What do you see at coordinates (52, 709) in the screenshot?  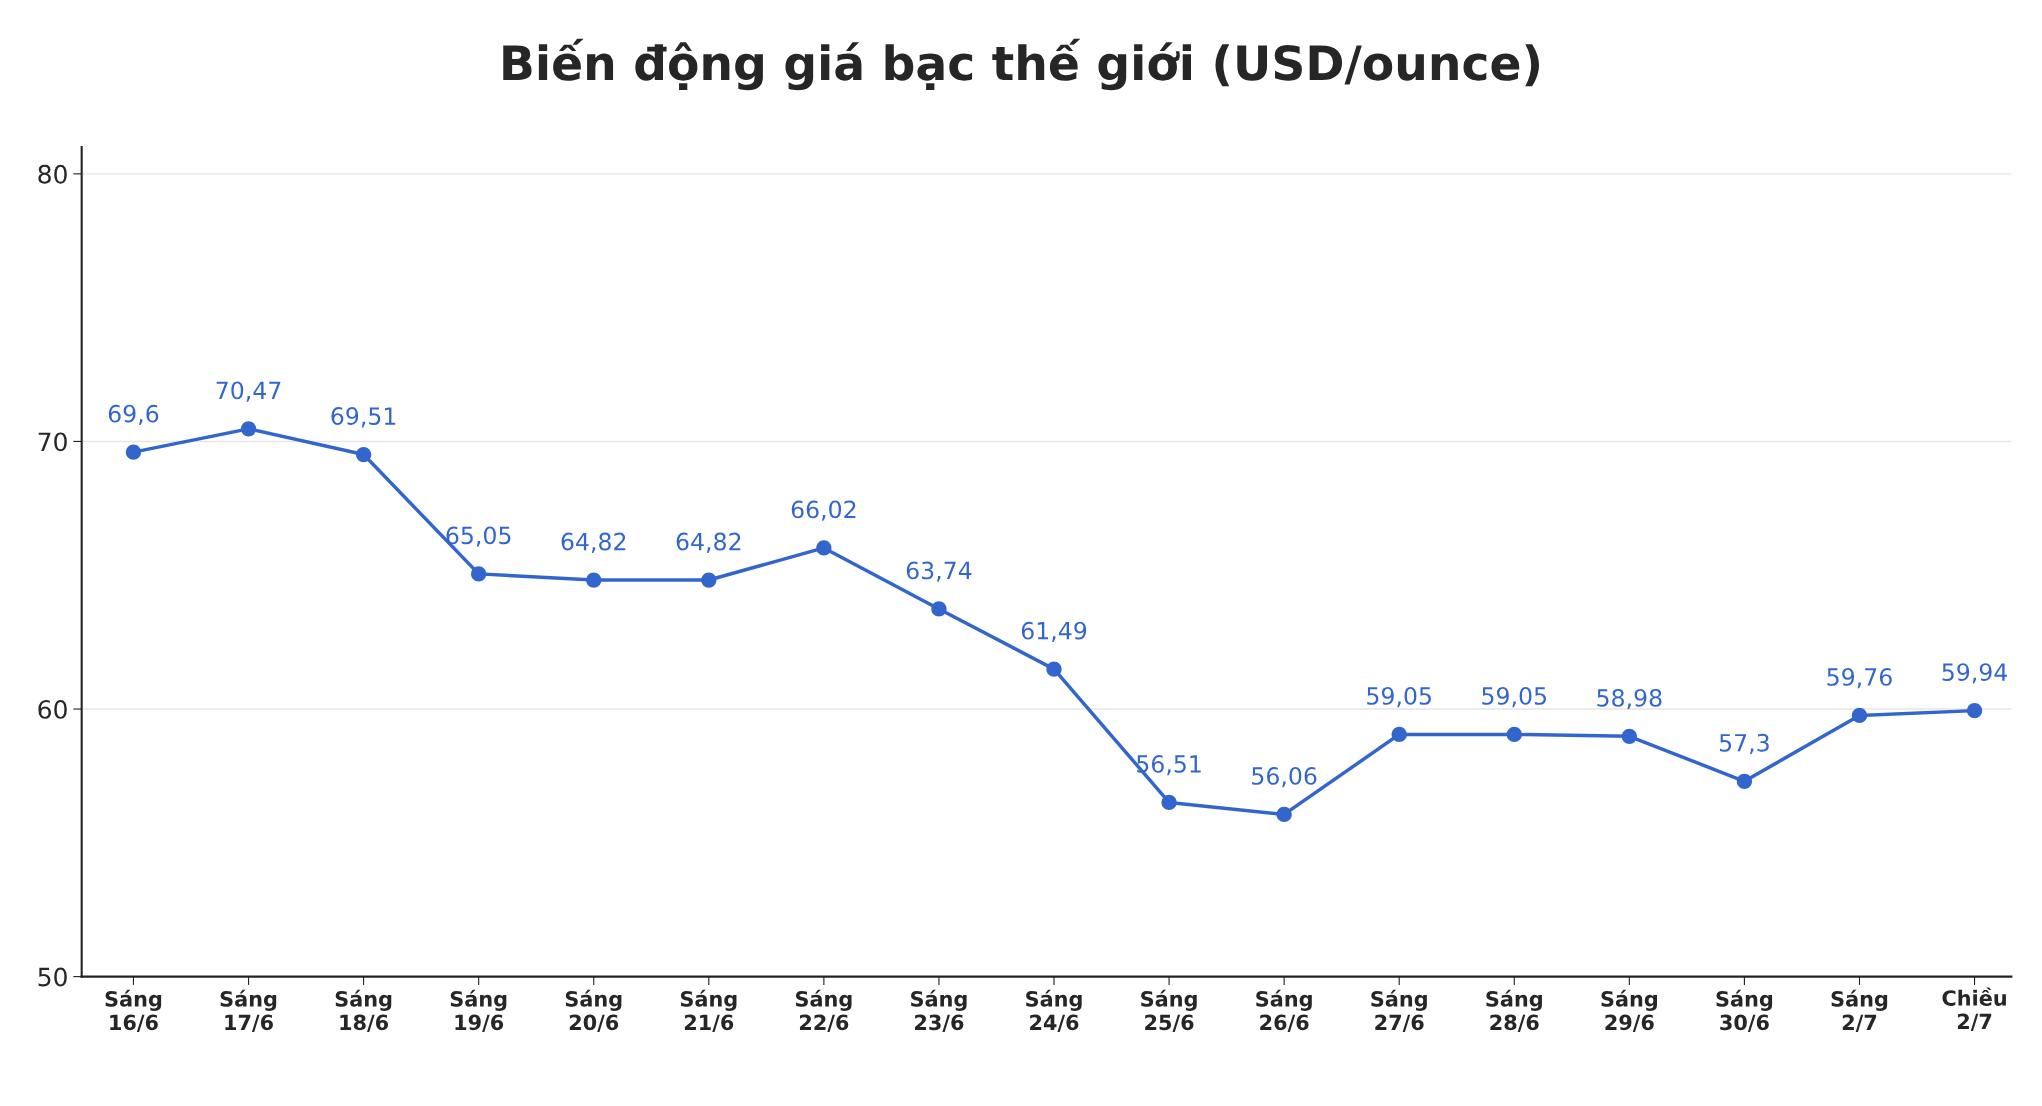 I see `y-tick-label: 60` at bounding box center [52, 709].